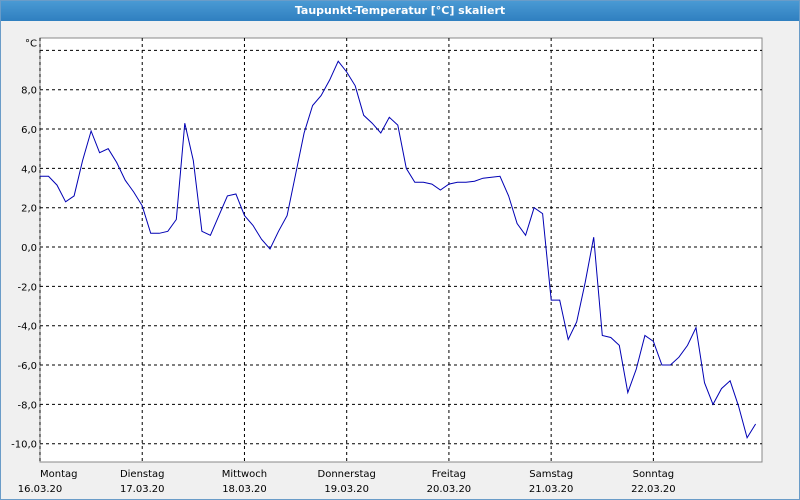  I want to click on x-tick-label: 17.03.20, so click(142, 489).